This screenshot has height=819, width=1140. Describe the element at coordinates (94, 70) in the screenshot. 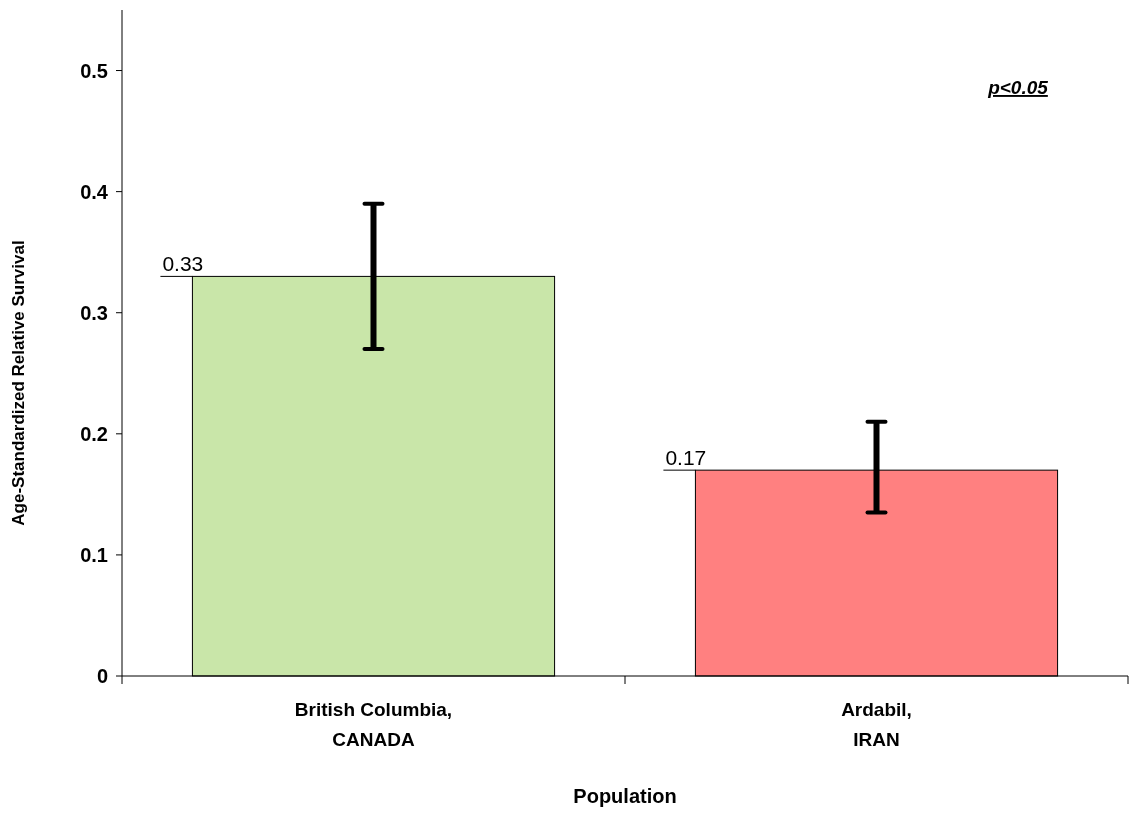

I see `y-tick-label: 0.5` at that location.